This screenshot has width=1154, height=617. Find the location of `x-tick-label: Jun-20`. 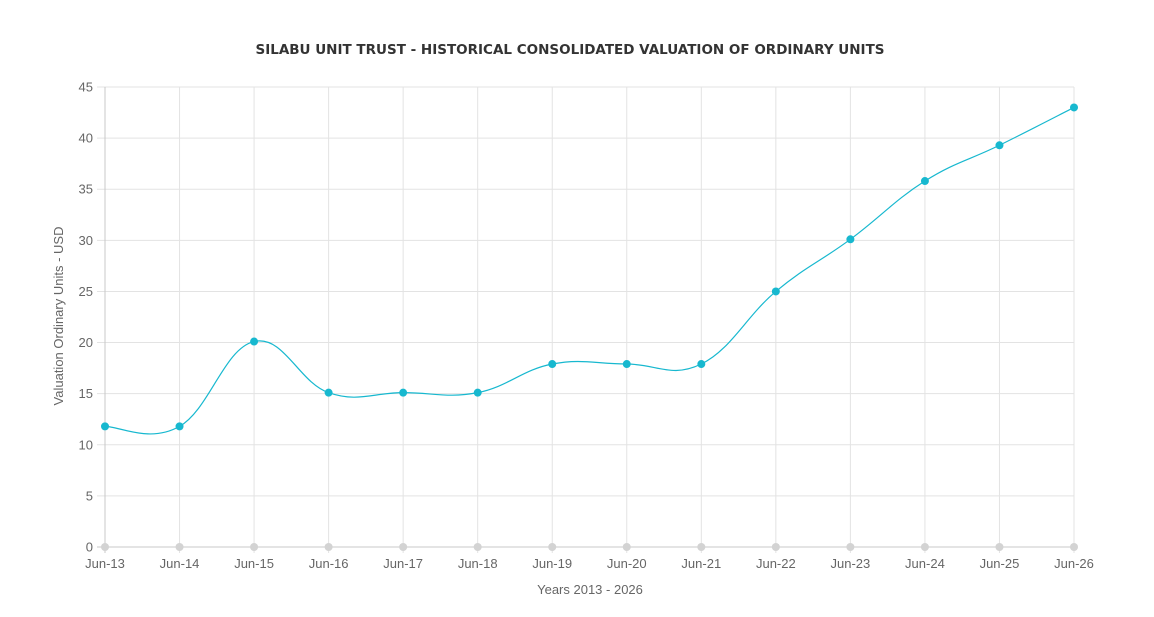

x-tick-label: Jun-20 is located at coordinates (627, 563).